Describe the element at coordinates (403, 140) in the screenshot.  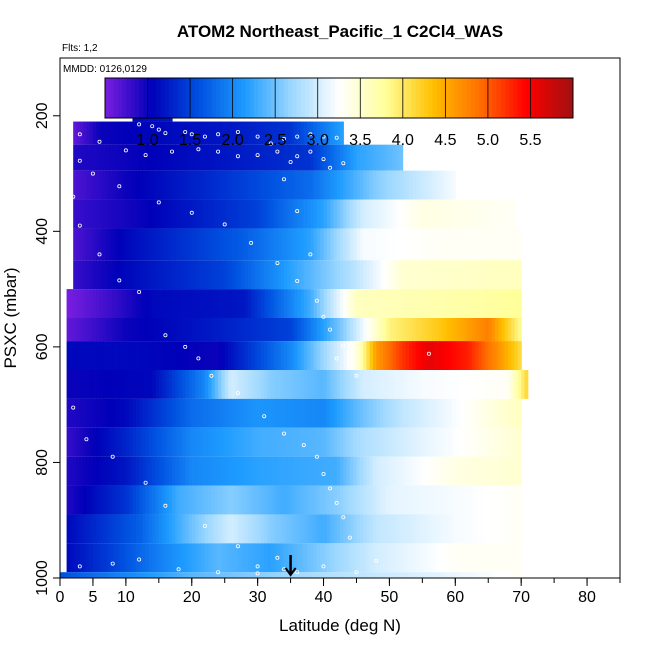
I see `colorbar-tick-label: 4.0` at that location.